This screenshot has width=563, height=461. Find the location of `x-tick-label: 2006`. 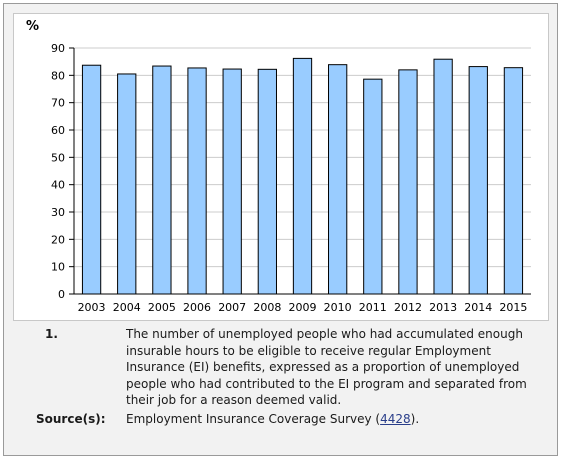

x-tick-label: 2006 is located at coordinates (197, 307).